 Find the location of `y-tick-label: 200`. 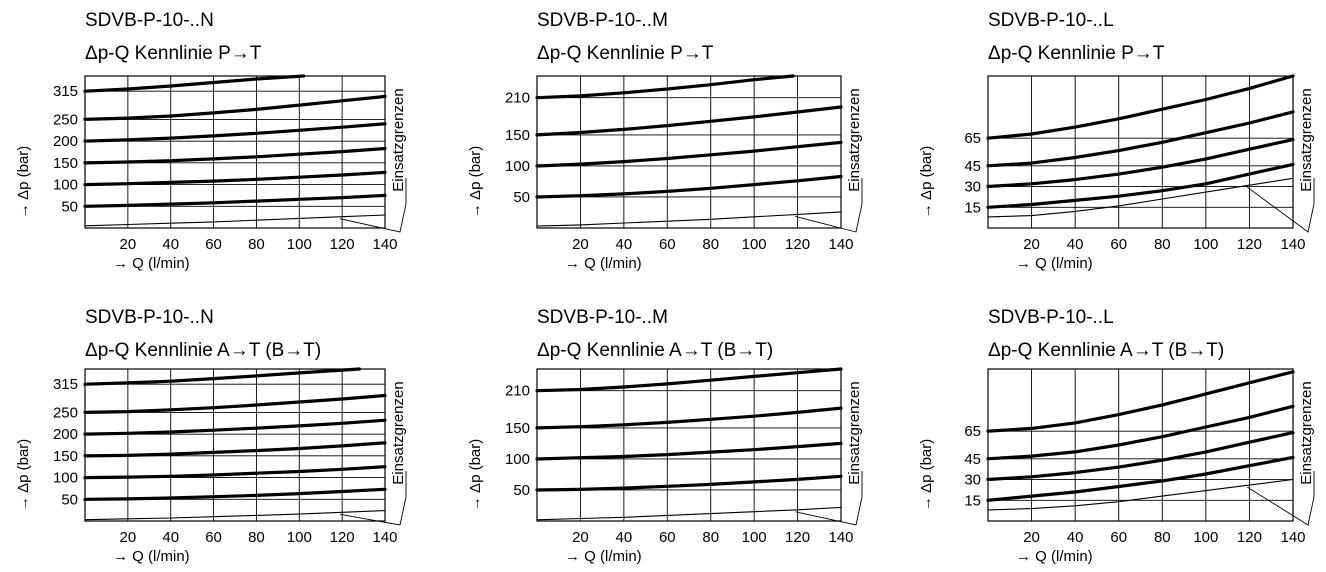

y-tick-label: 200 is located at coordinates (65, 141).